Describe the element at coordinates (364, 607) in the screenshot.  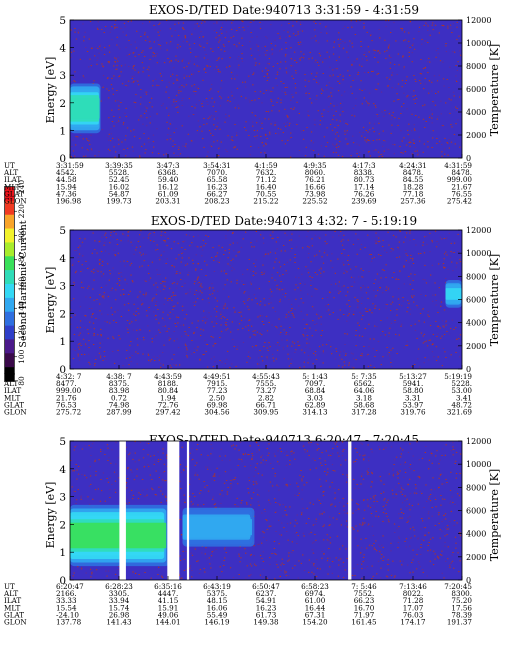
I see `orbit-cell: 16.70` at that location.